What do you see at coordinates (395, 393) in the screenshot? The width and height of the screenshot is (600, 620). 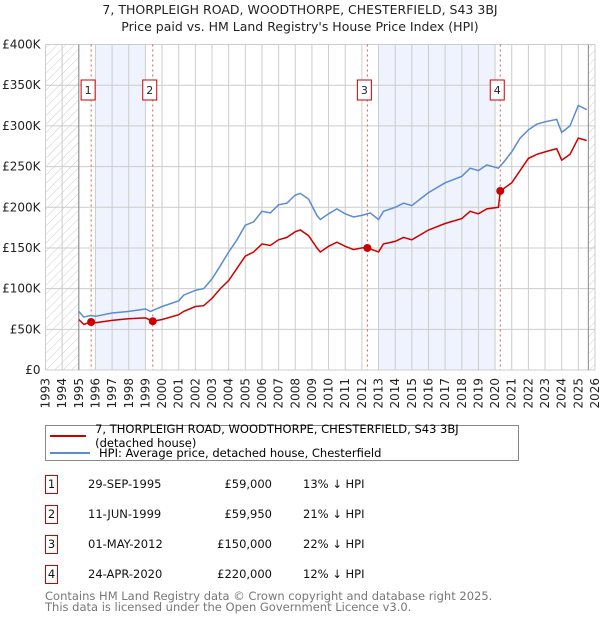 I see `x-tick-label: 2014` at bounding box center [395, 393].